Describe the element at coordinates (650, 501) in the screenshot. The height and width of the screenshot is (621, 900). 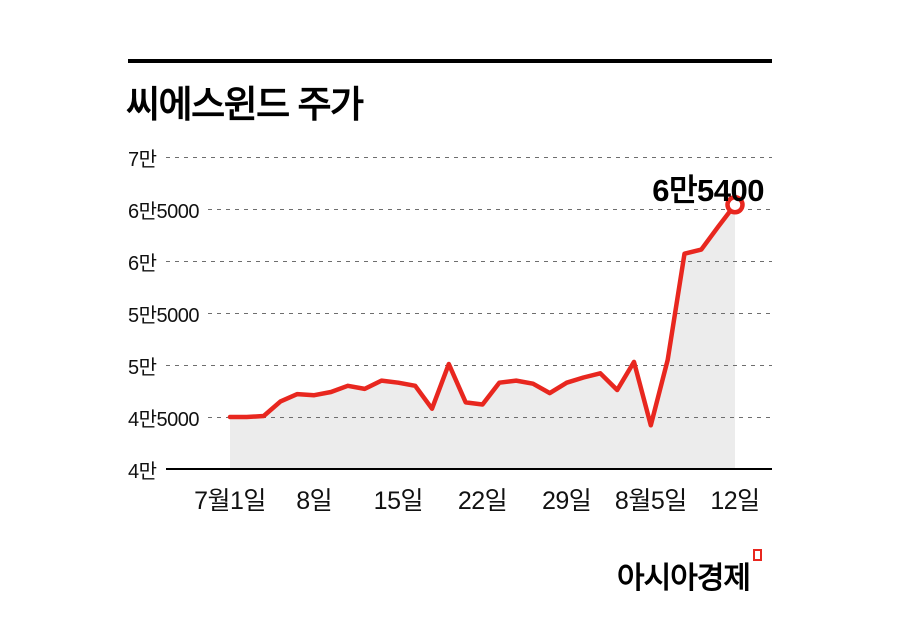
I see `x-axis-label: 8월5일` at that location.